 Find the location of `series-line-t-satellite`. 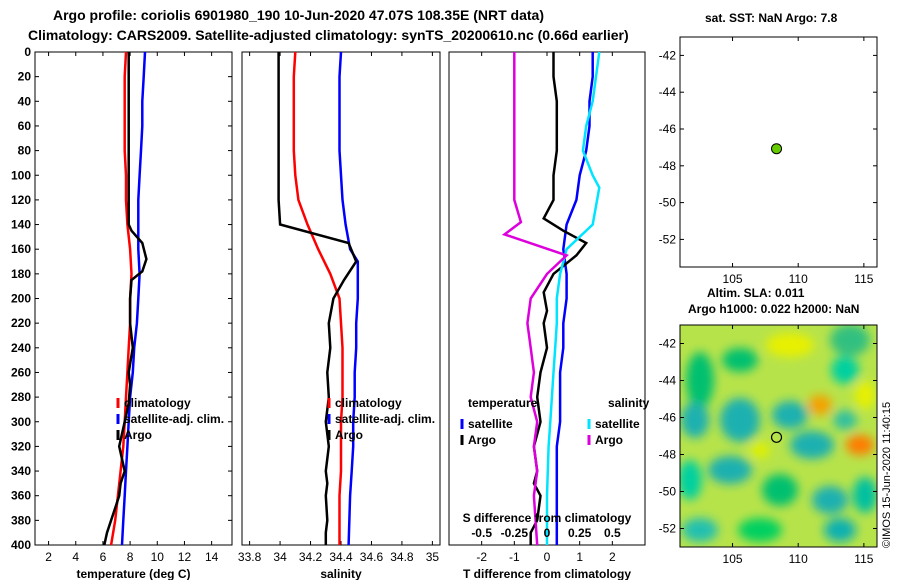

series-line-t-satellite is located at coordinates (574, 298).